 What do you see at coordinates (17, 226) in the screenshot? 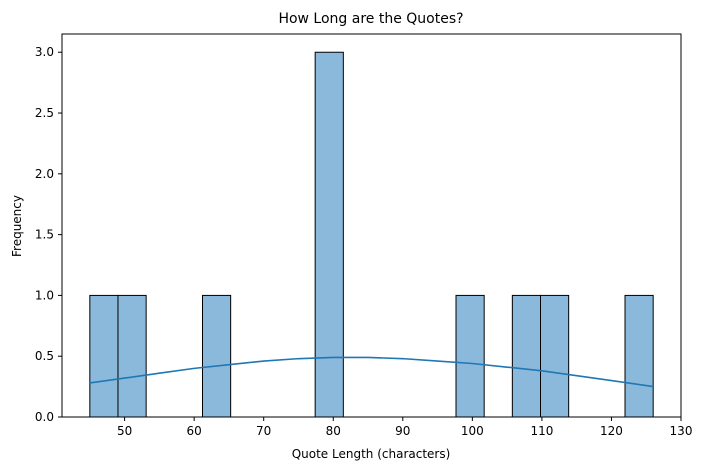
I see `y-axis-title: Frequency` at bounding box center [17, 226].